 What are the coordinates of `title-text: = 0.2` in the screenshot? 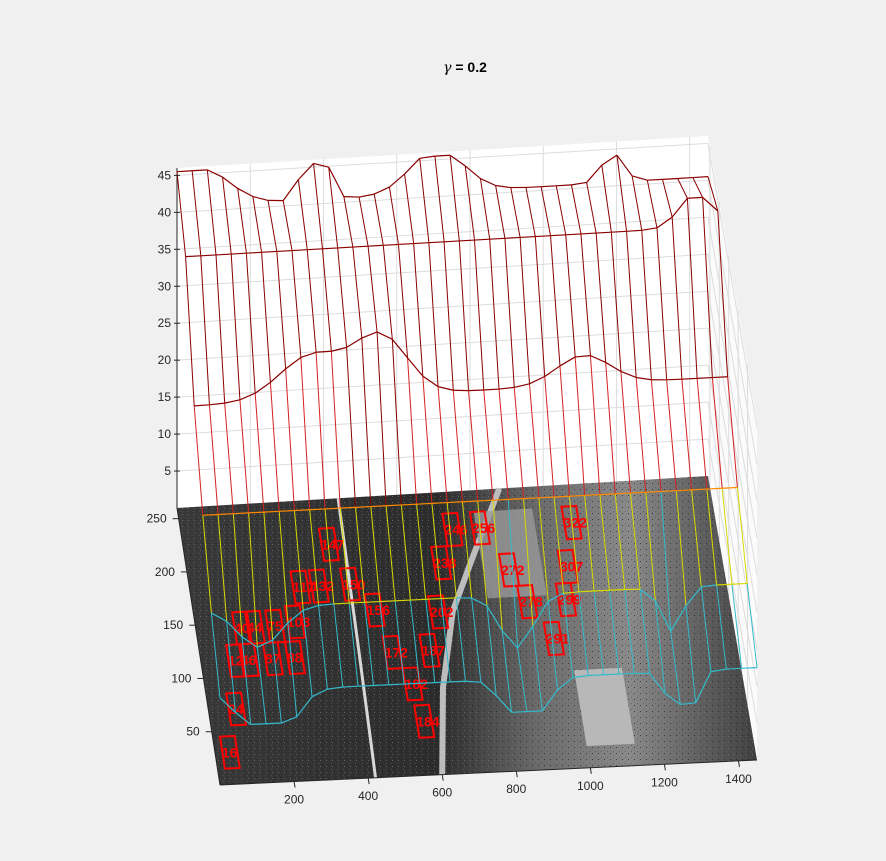 It's located at (469, 67).